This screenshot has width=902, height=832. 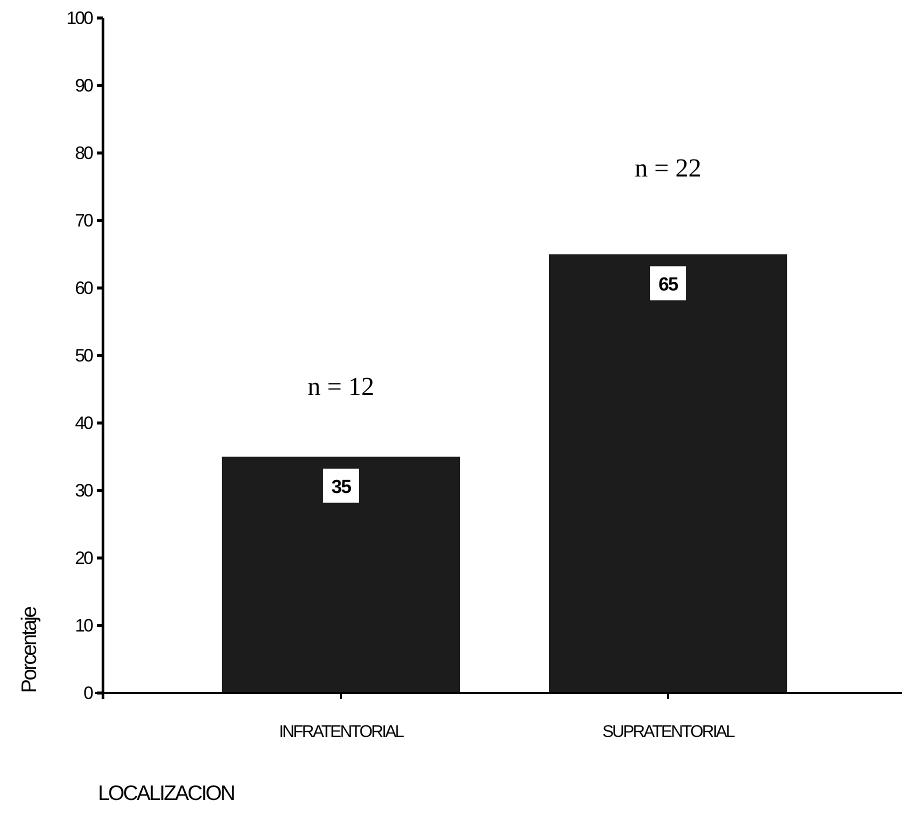 I want to click on data-label: 35, so click(x=341, y=487).